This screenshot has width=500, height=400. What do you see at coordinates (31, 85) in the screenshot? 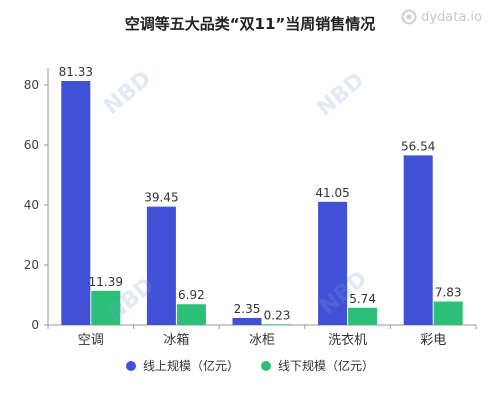
I see `y-tick-label: 80` at bounding box center [31, 85].